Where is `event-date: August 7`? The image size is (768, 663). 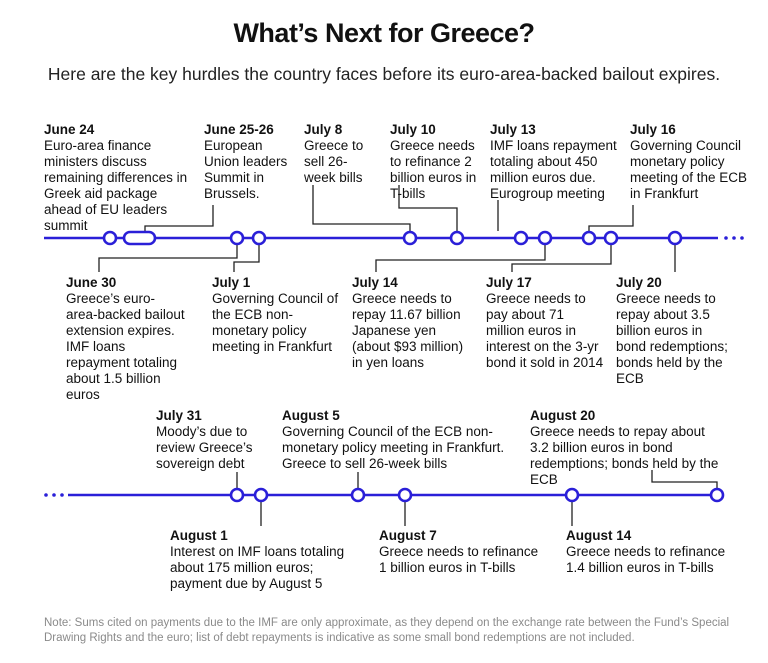 event-date: August 7 is located at coordinates (408, 535).